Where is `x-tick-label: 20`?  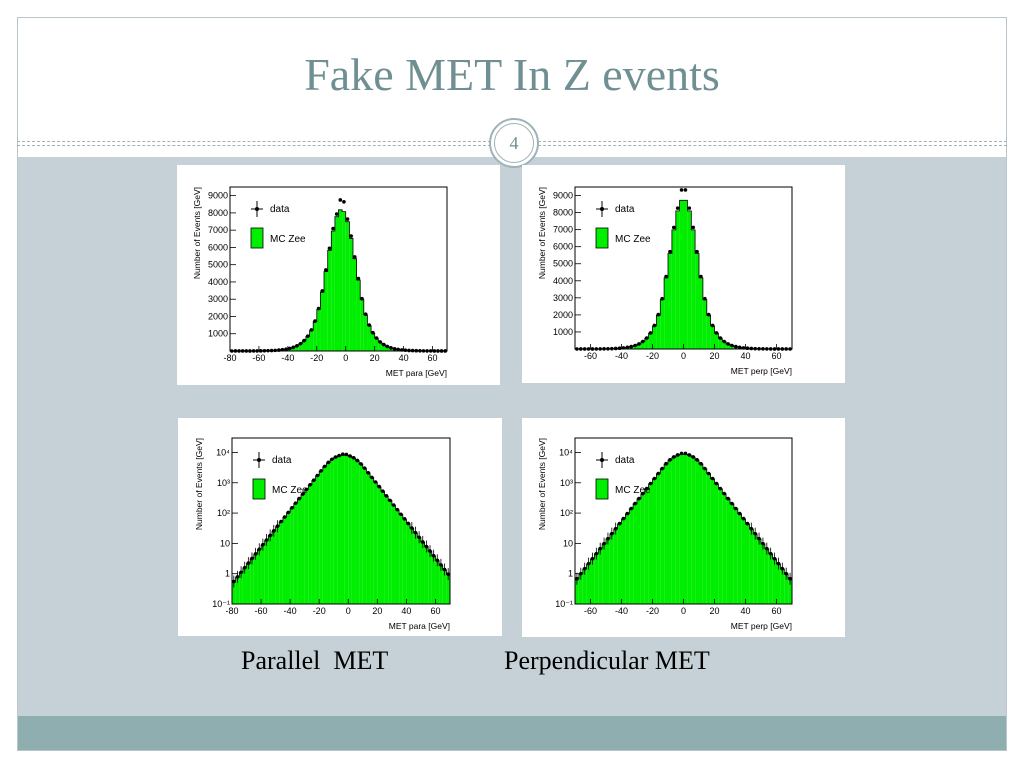 x-tick-label: 20 is located at coordinates (714, 356).